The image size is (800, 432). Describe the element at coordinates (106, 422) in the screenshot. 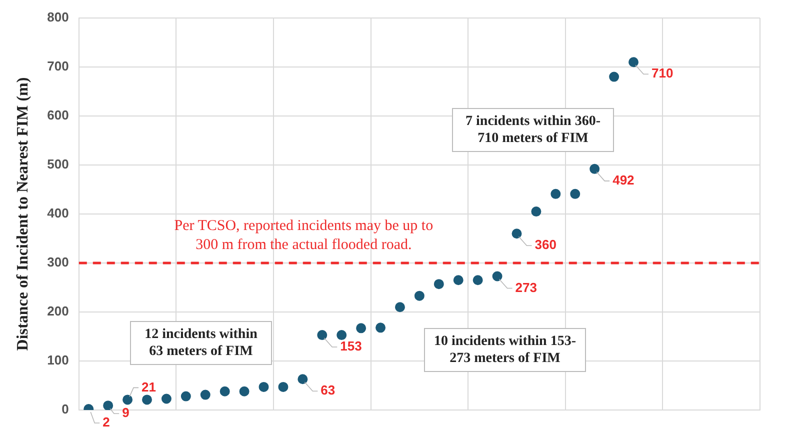

I see `data-label: 2` at that location.